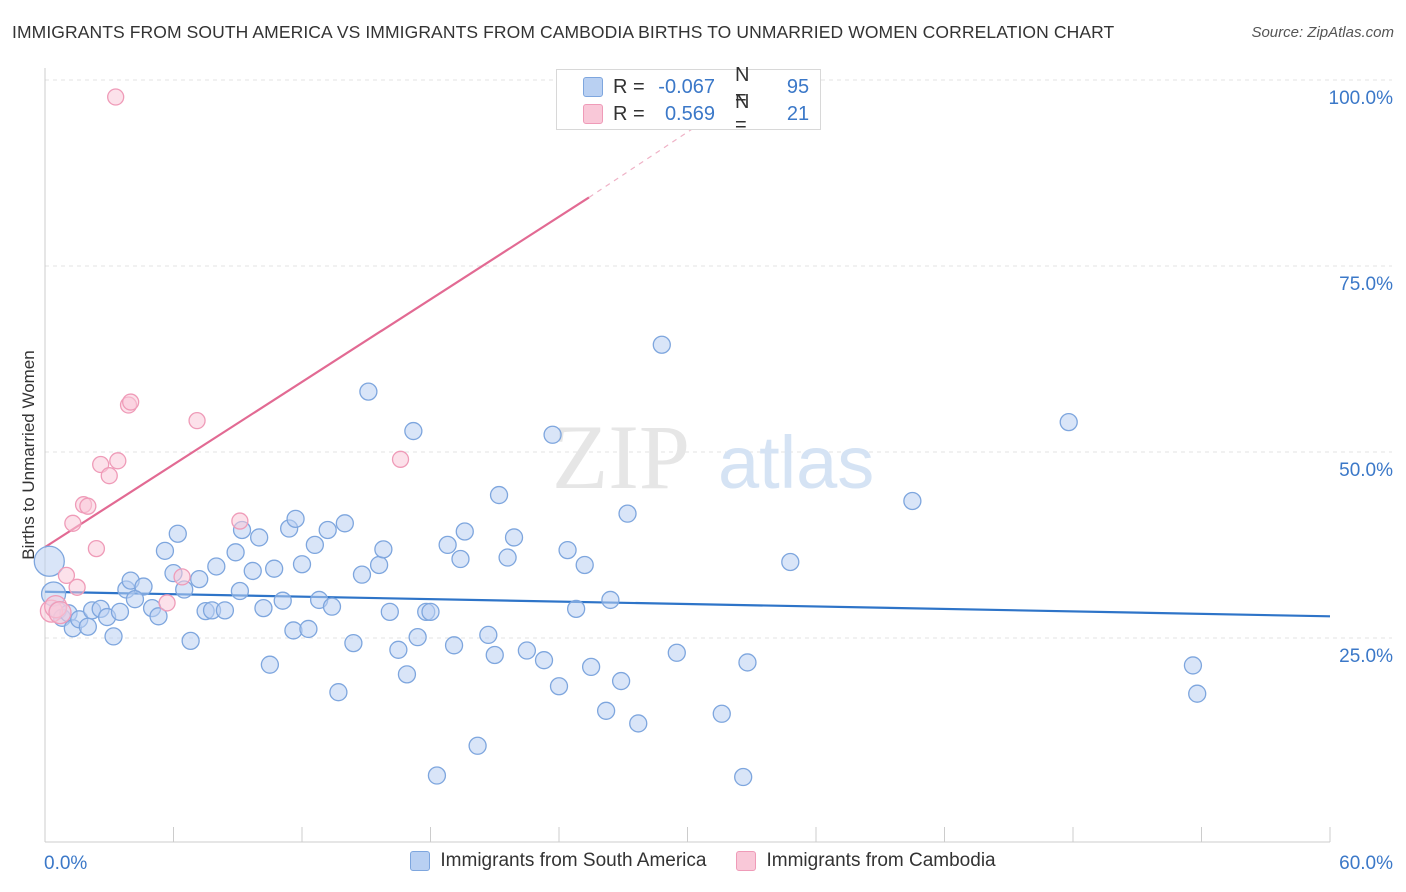 The height and width of the screenshot is (892, 1406). I want to click on legend-label-south-america: Immigrants from South America, so click(573, 860).